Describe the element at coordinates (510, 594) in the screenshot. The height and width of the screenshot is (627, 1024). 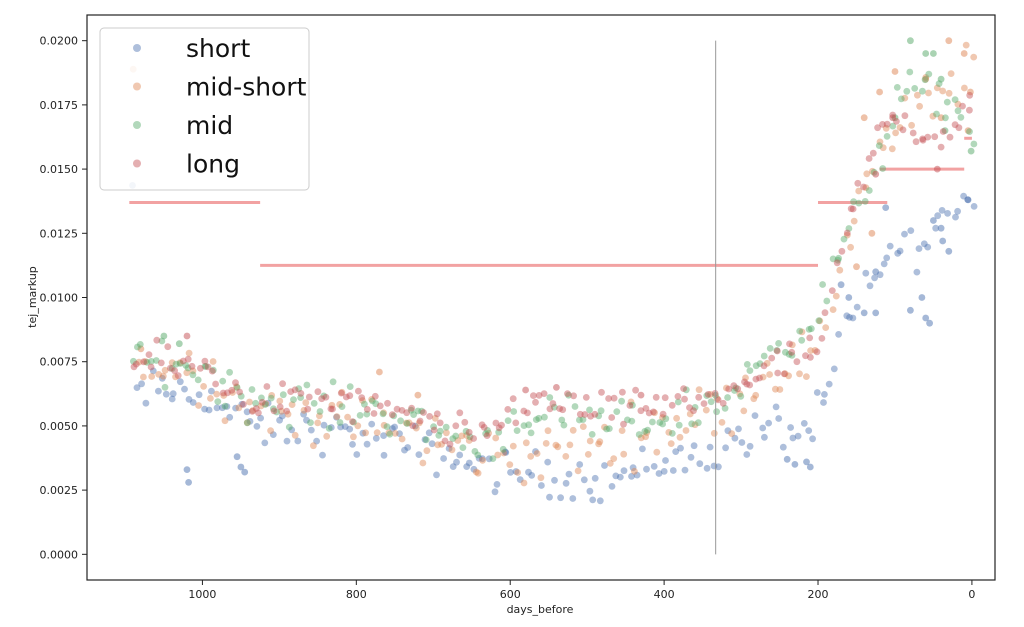
I see `x-tick-label: 600` at that location.